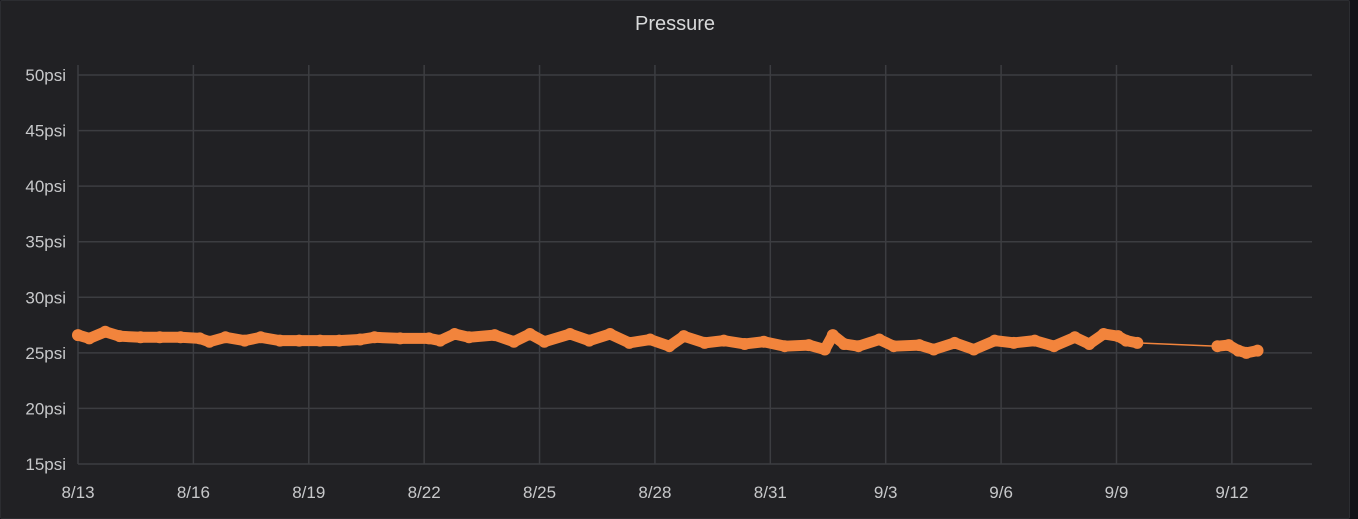 The width and height of the screenshot is (1358, 519). I want to click on y-tick-label: 20psi, so click(45, 408).